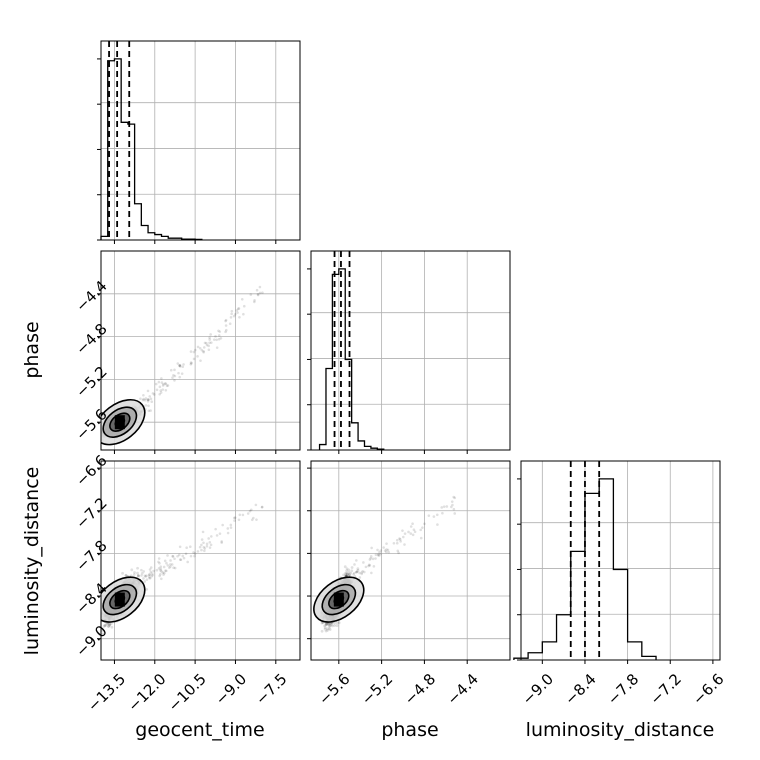 The image size is (760, 760). Describe the element at coordinates (199, 352) in the screenshot. I see `scatter-panel-phase-vs-geocent_time` at that location.